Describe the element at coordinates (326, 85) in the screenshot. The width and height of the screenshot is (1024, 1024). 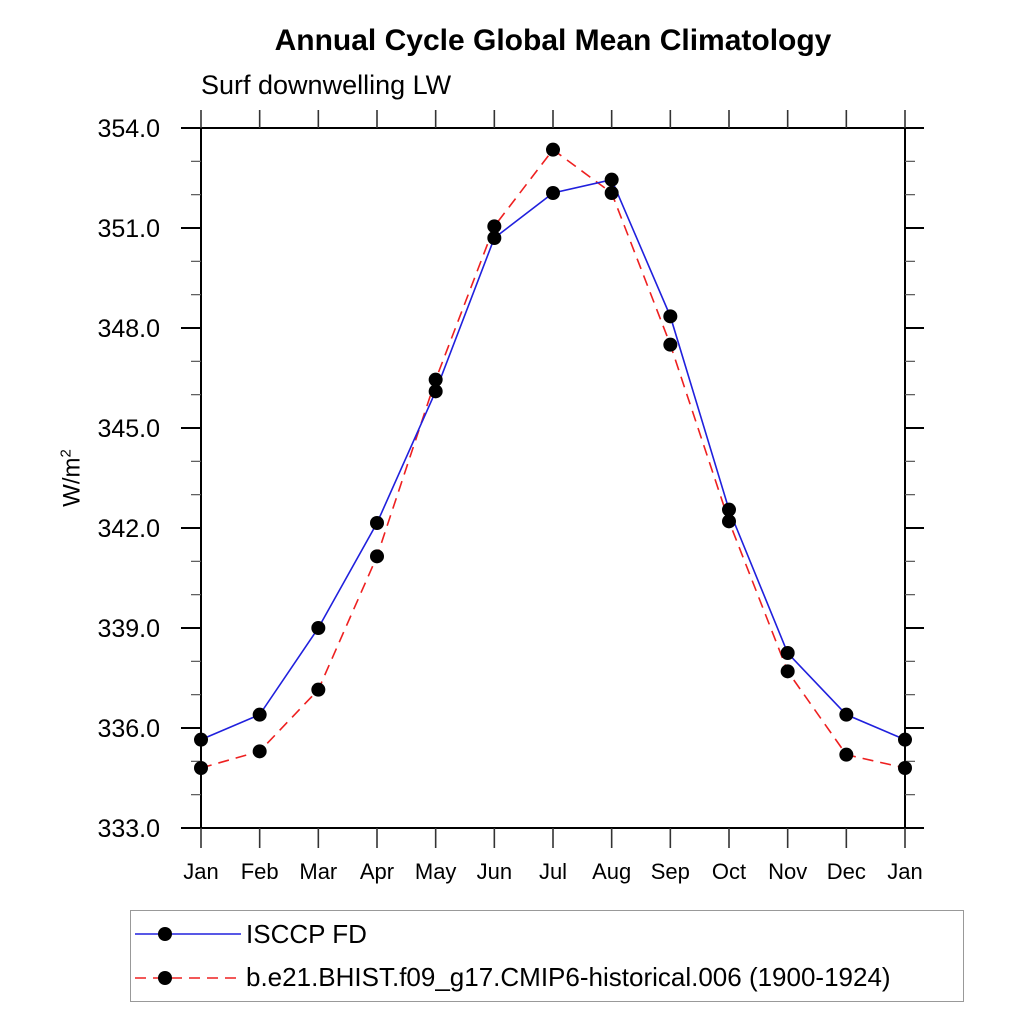
I see `chart-subtitle: Surf downwelling LW` at that location.